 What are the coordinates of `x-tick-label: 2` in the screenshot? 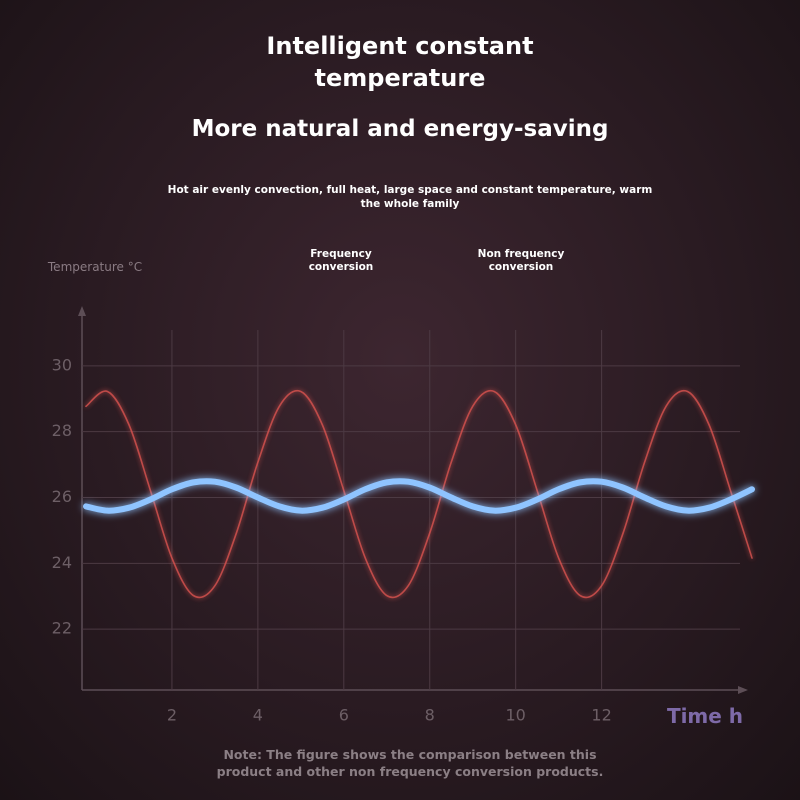 It's located at (172, 715).